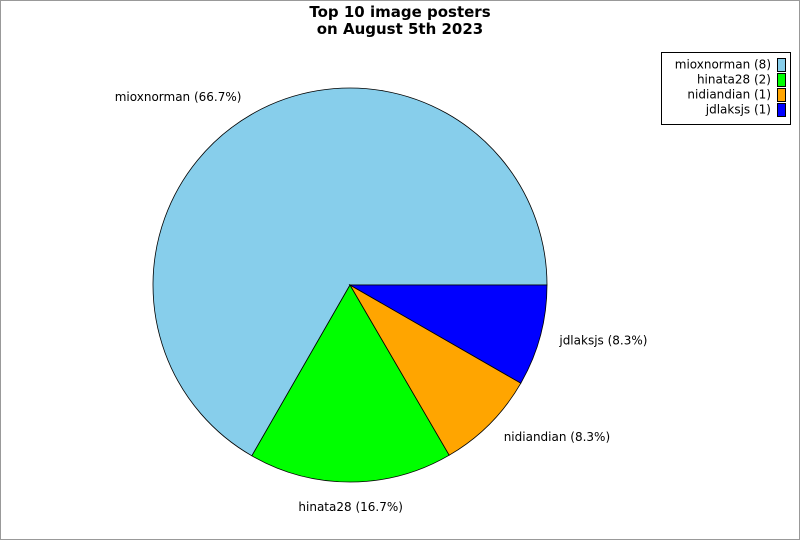 The image size is (800, 540). I want to click on legend-box, so click(726, 88).